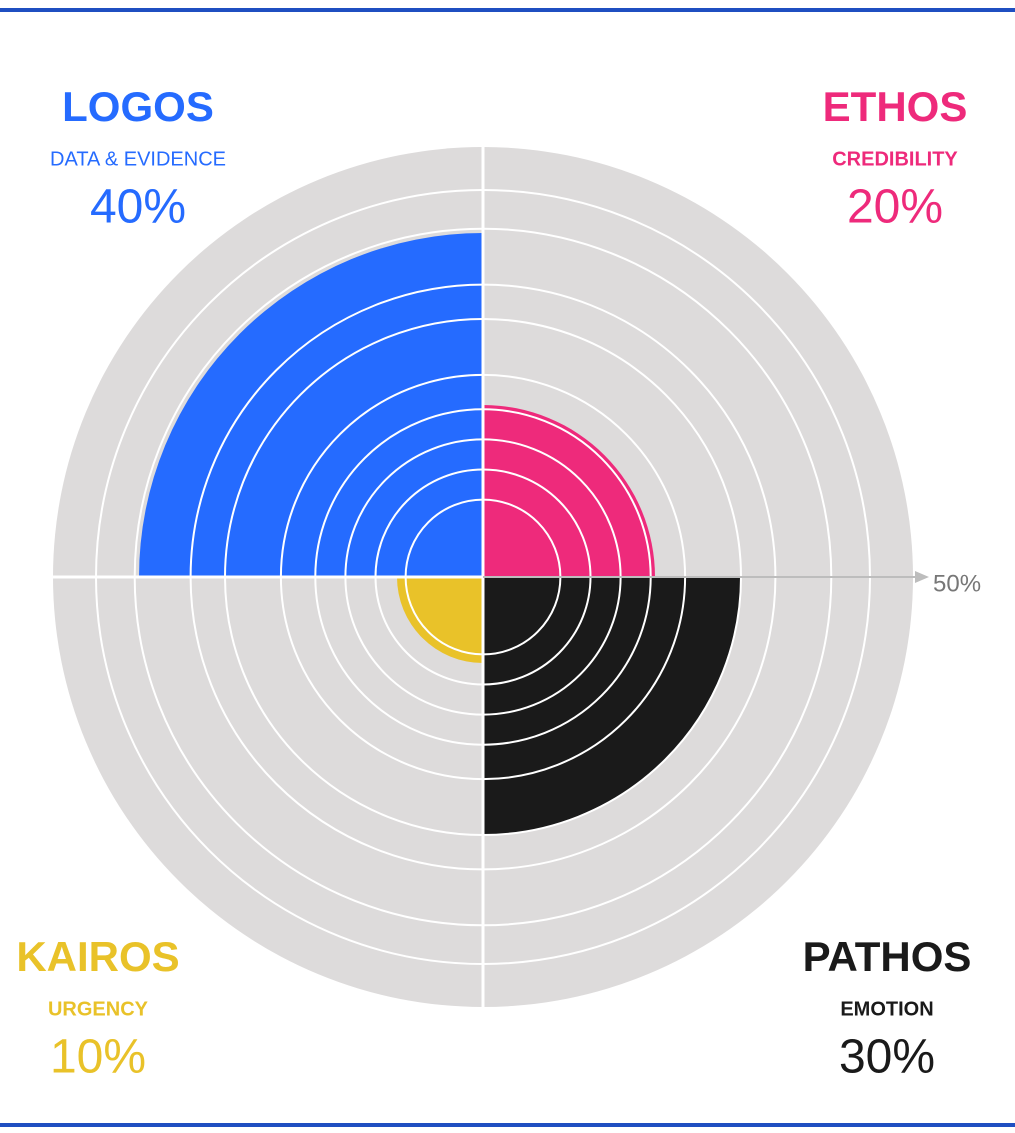 Image resolution: width=1015 pixels, height=1133 pixels. Describe the element at coordinates (98, 1009) in the screenshot. I see `category-subtitle: URGENCY` at that location.